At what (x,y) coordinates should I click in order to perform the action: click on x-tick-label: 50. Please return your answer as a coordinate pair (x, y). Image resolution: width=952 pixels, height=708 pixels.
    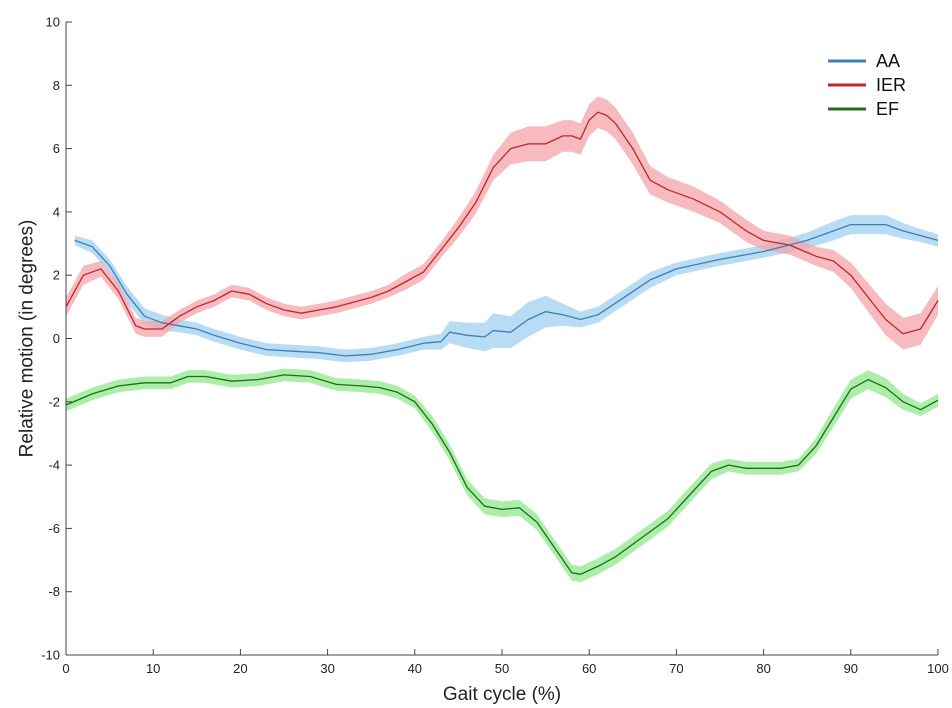
    Looking at the image, I should click on (502, 668).